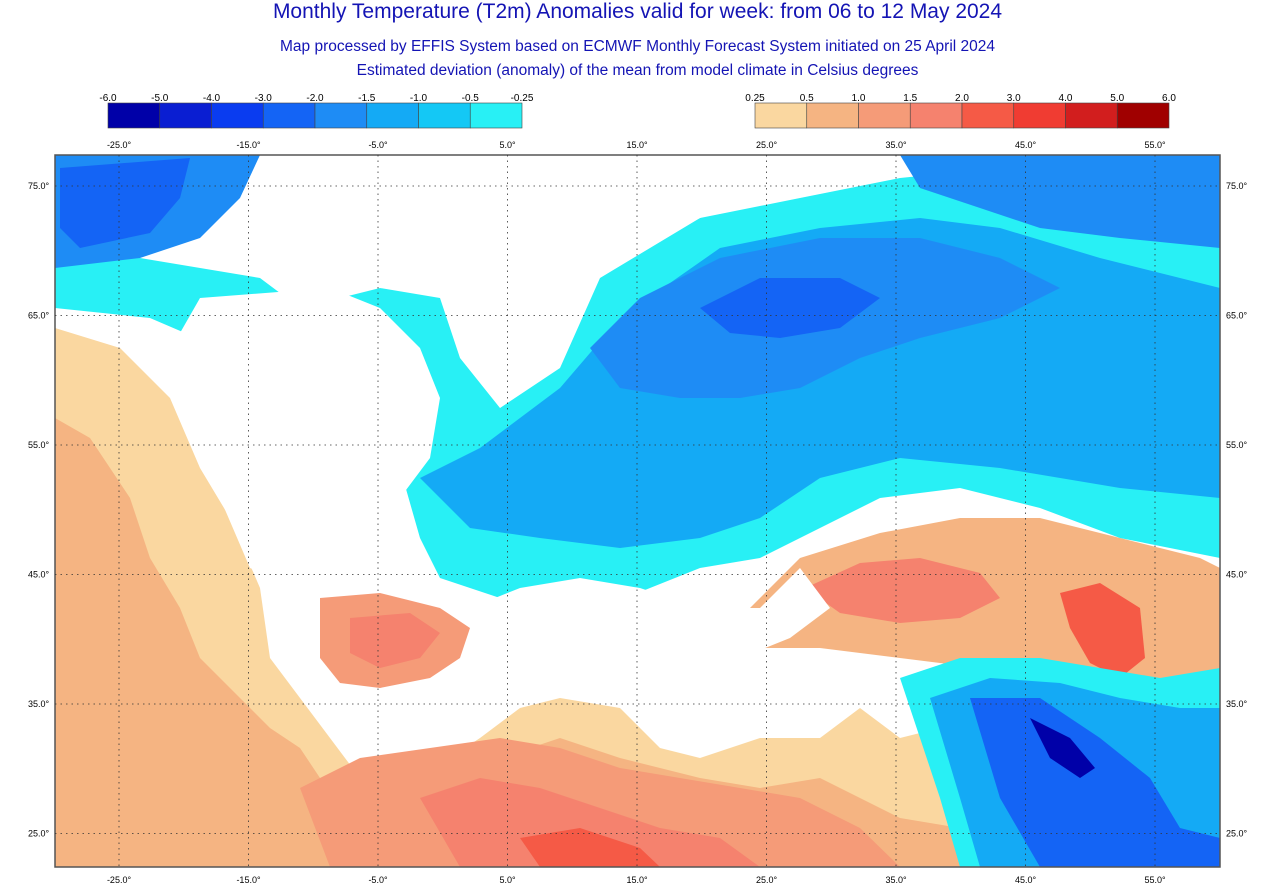 Image resolution: width=1275 pixels, height=889 pixels. I want to click on legend-cold-label: -0.5, so click(471, 98).